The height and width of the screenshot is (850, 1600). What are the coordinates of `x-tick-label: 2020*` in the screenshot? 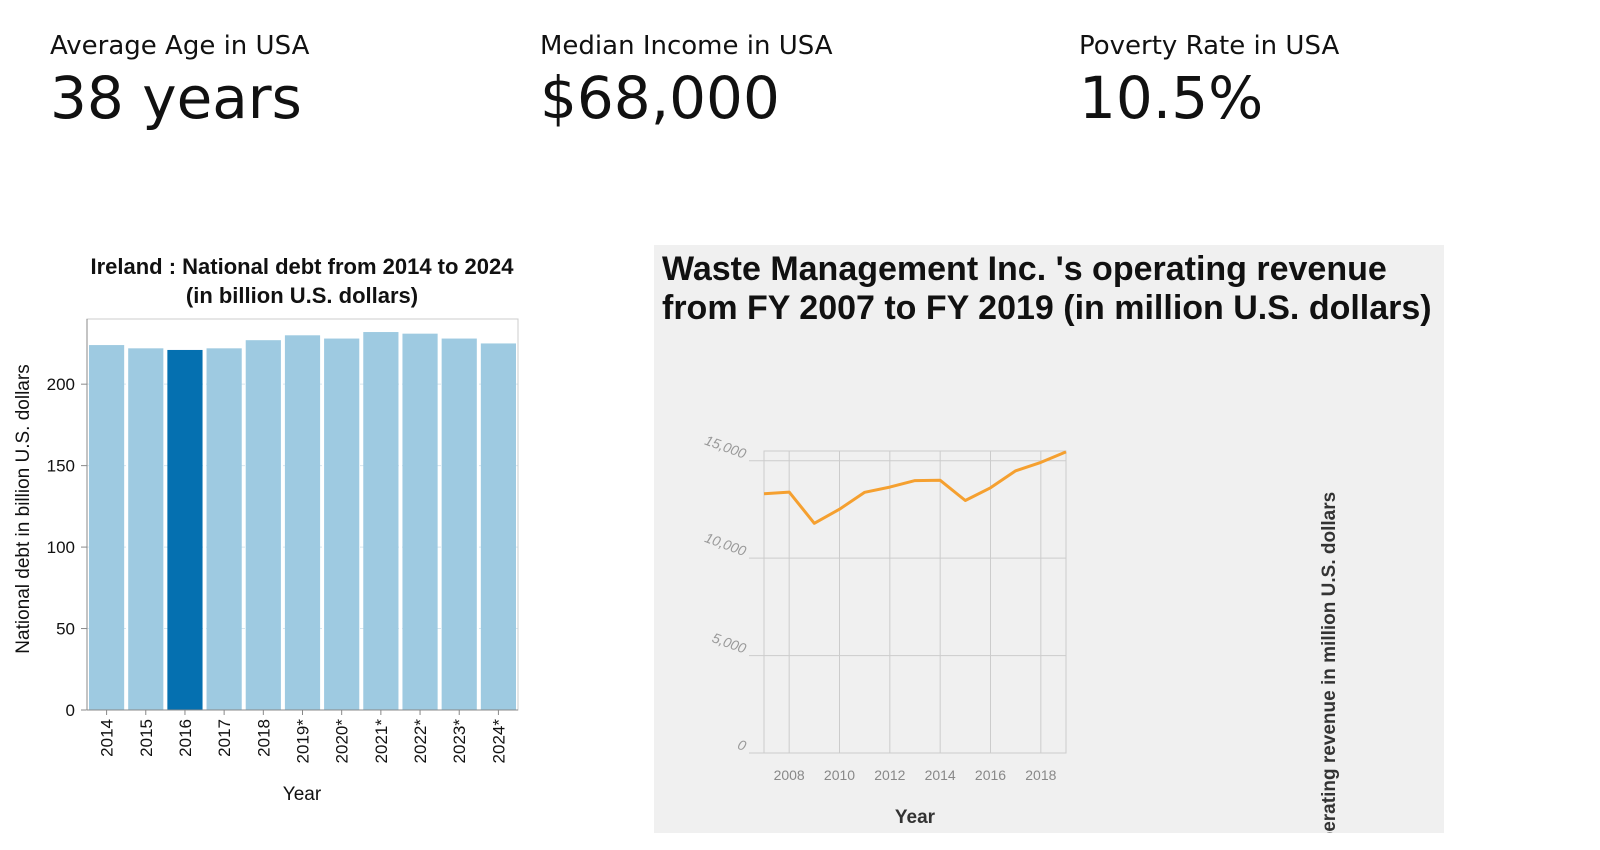 It's located at (342, 741).